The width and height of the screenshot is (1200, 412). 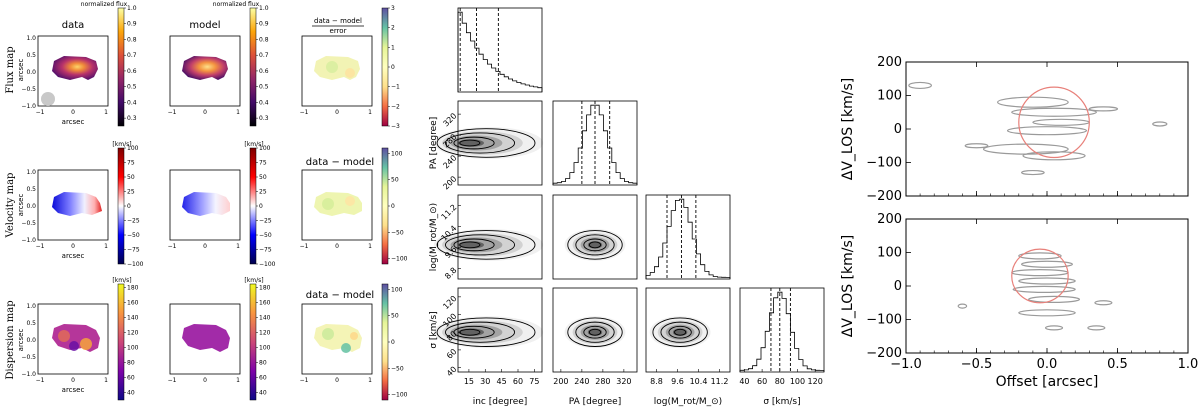 What do you see at coordinates (1188, 364) in the screenshot?
I see `pv-x-tick-label: 1.0` at bounding box center [1188, 364].